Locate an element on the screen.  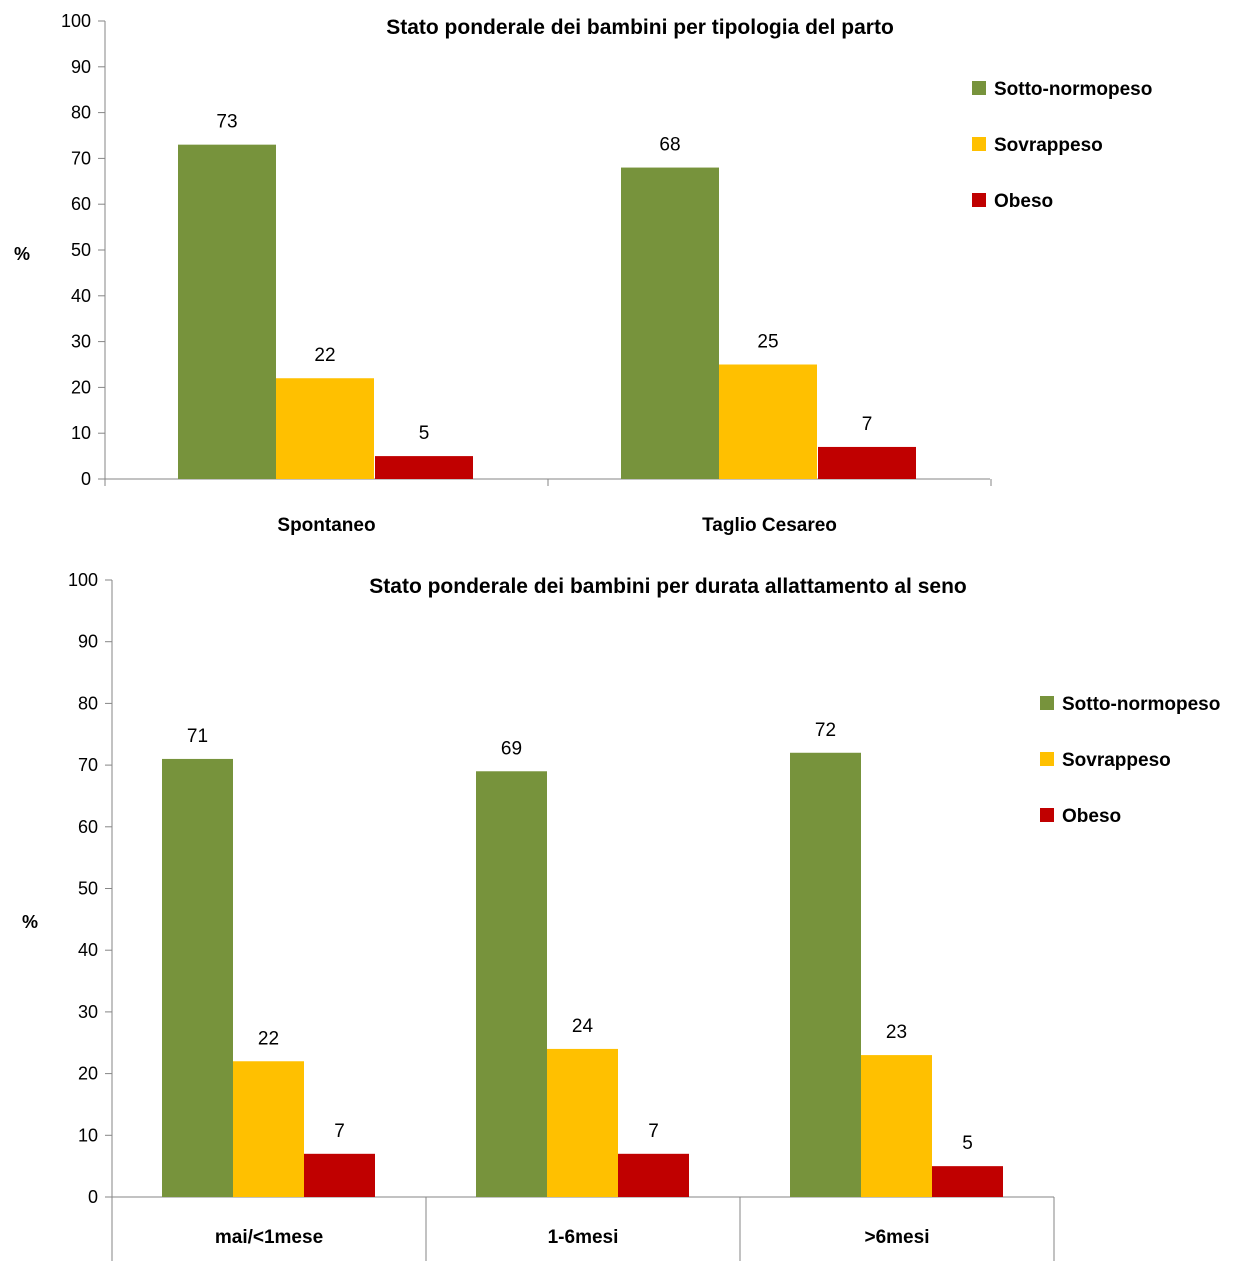
data-label: 73 is located at coordinates (226, 122).